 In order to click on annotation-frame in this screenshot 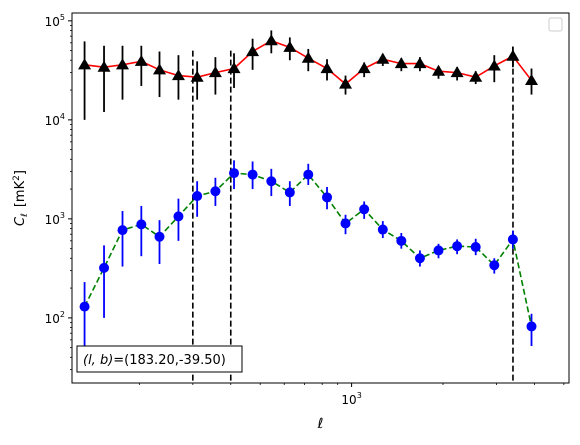, I will do `click(159, 359)`.